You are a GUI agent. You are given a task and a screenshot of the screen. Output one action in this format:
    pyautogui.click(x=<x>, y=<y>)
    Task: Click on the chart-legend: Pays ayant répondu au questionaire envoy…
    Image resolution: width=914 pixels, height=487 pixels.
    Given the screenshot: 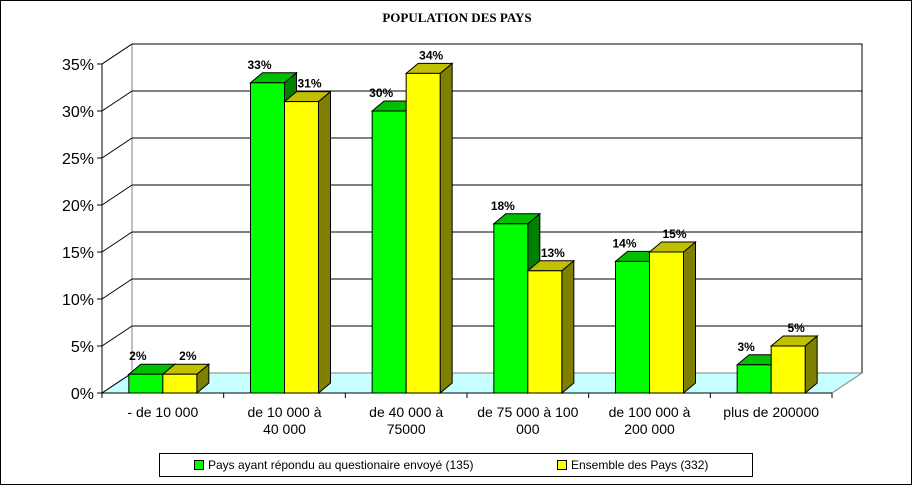 What is the action you would take?
    pyautogui.click(x=456, y=465)
    